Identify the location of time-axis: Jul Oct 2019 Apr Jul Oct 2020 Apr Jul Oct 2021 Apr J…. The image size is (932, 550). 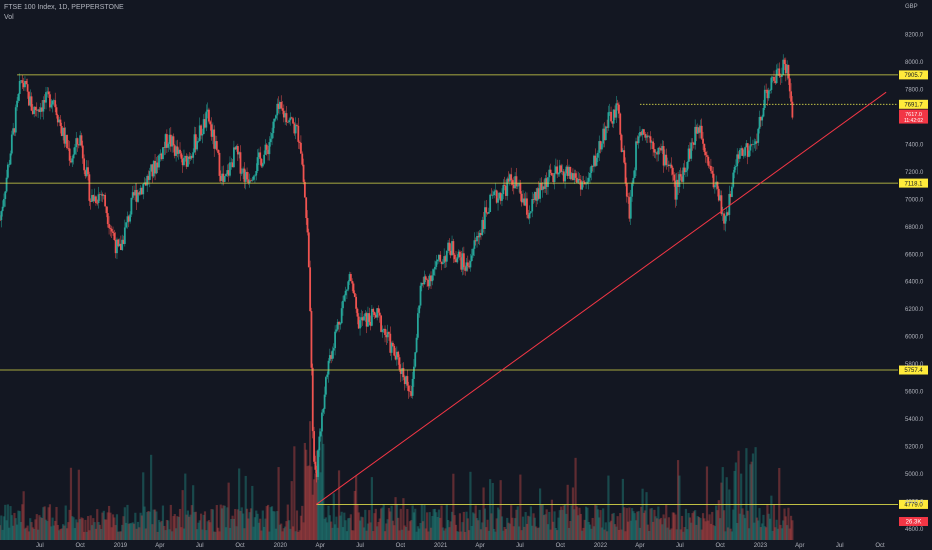
(460, 546).